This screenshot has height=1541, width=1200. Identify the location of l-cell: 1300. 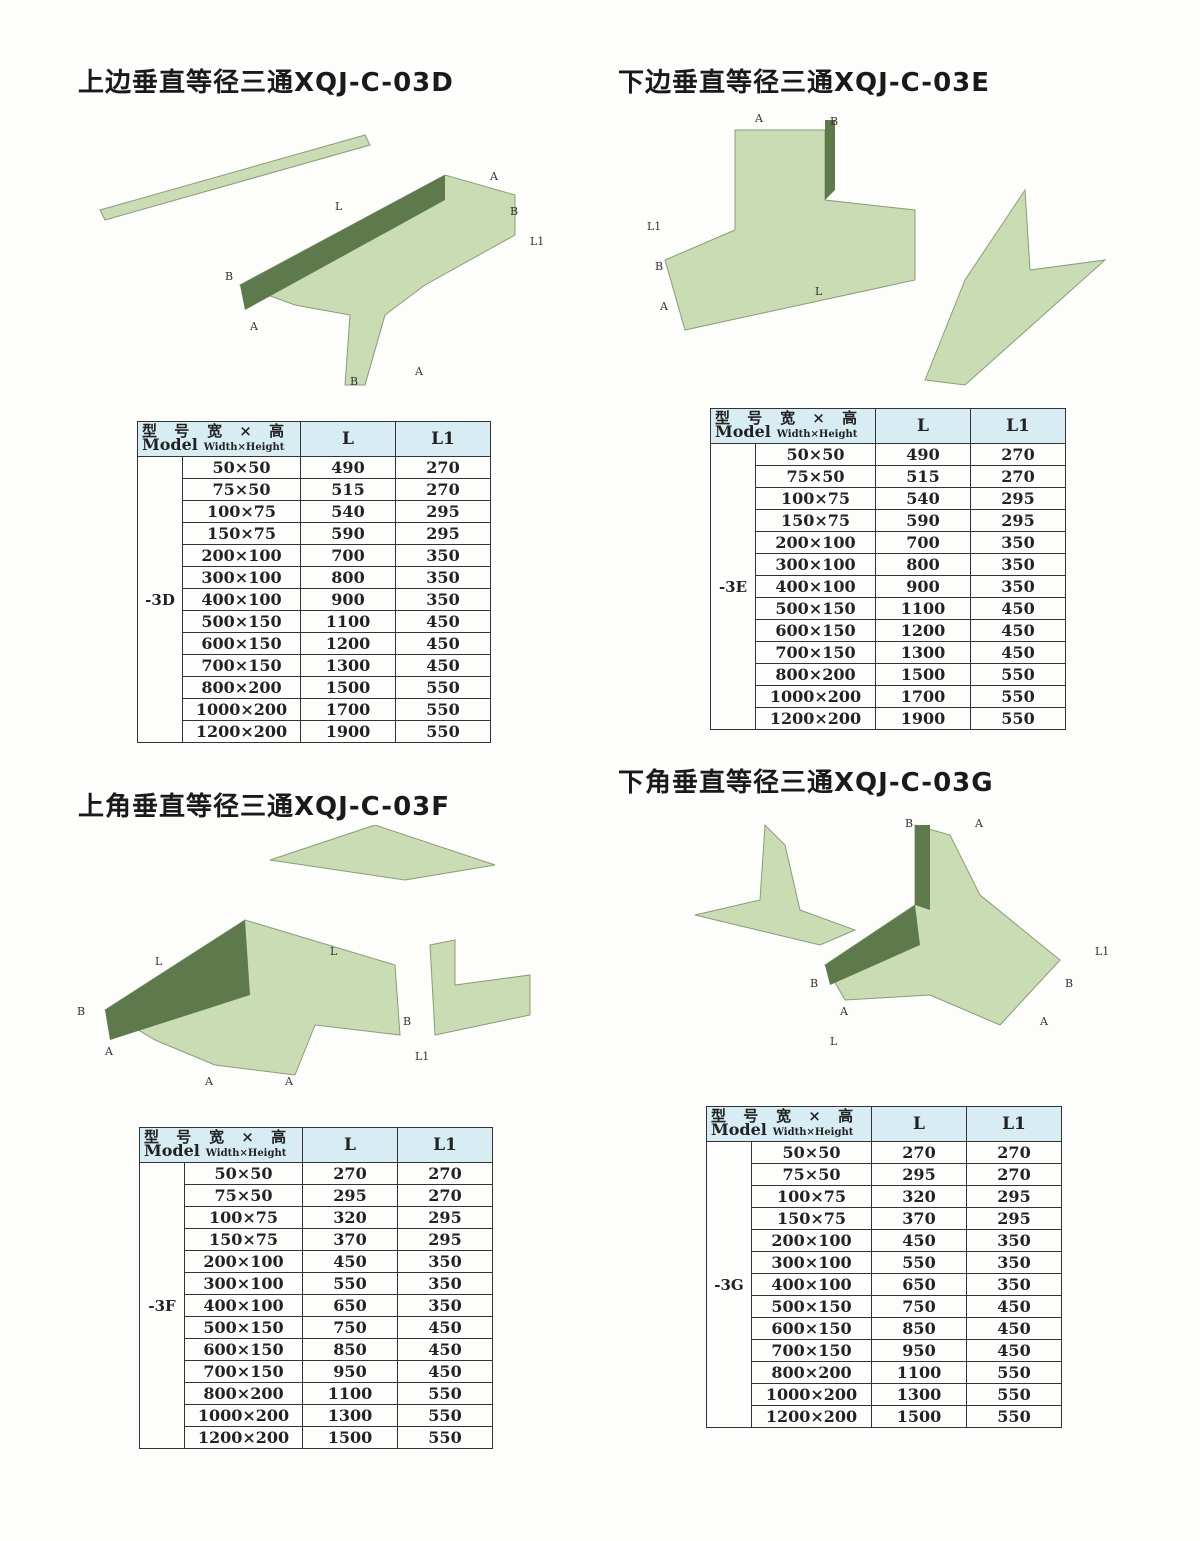
(348, 665).